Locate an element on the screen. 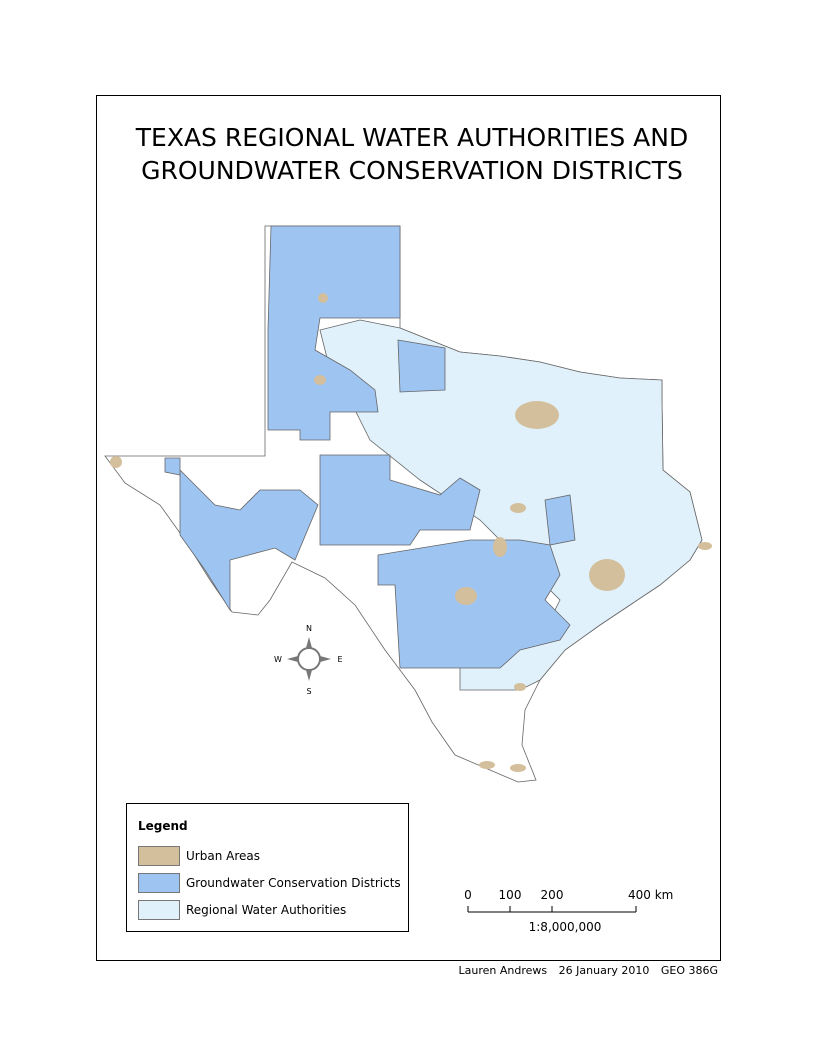 This screenshot has height=1060, width=816. legend-label: Urban Areas is located at coordinates (223, 856).